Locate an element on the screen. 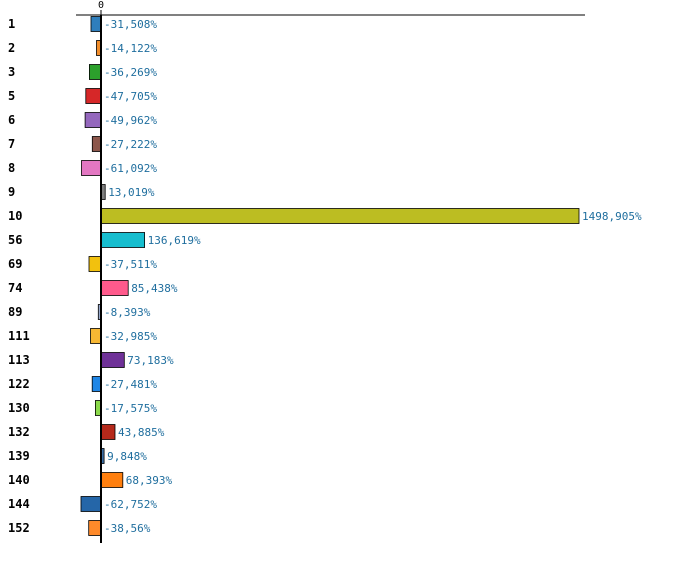 The height and width of the screenshot is (573, 700). category-label: 140 is located at coordinates (19, 480).